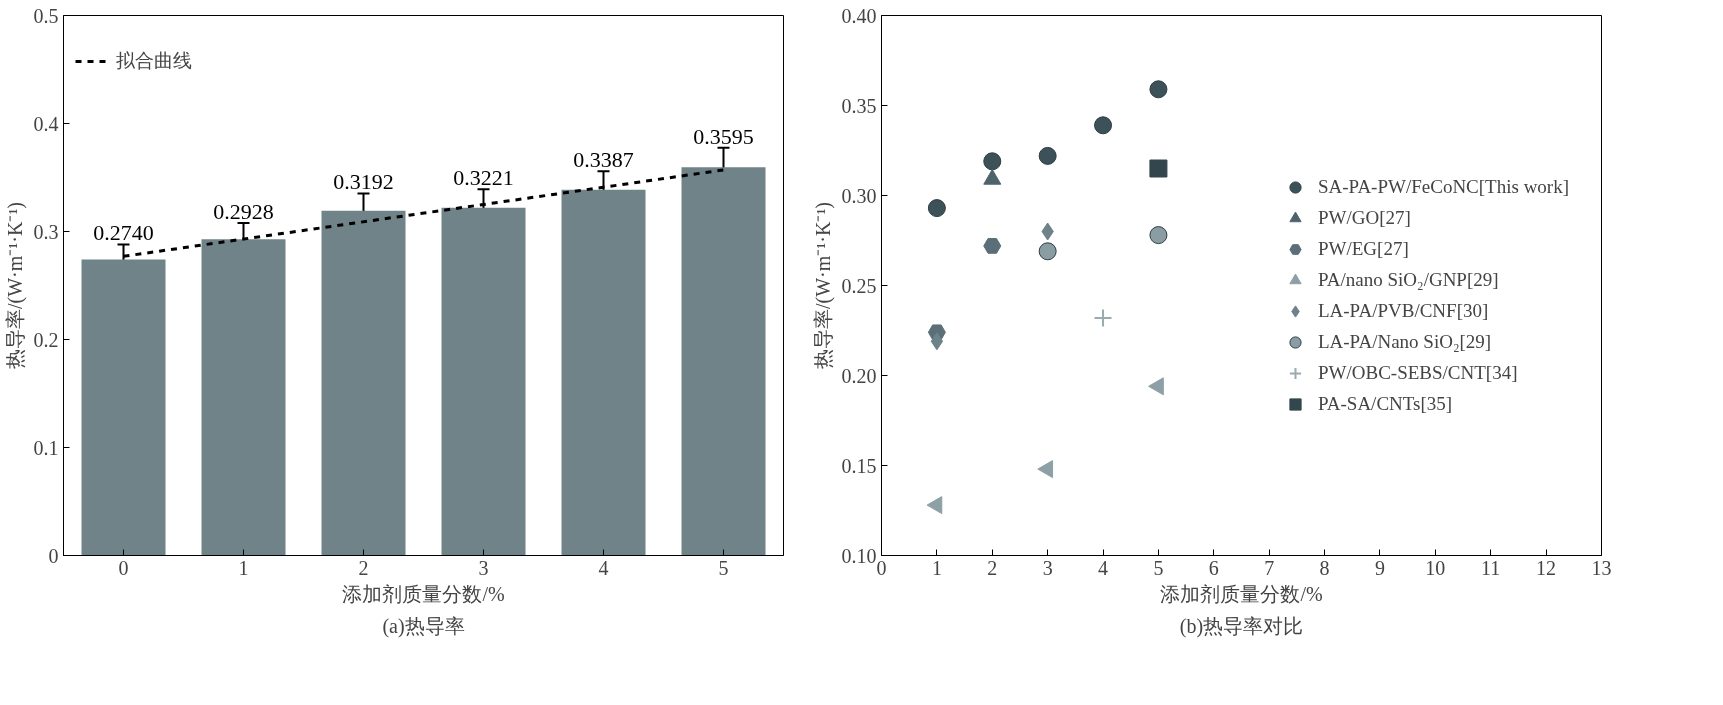 This screenshot has width=1723, height=705. Describe the element at coordinates (423, 626) in the screenshot. I see `text: (a)热导率` at that location.